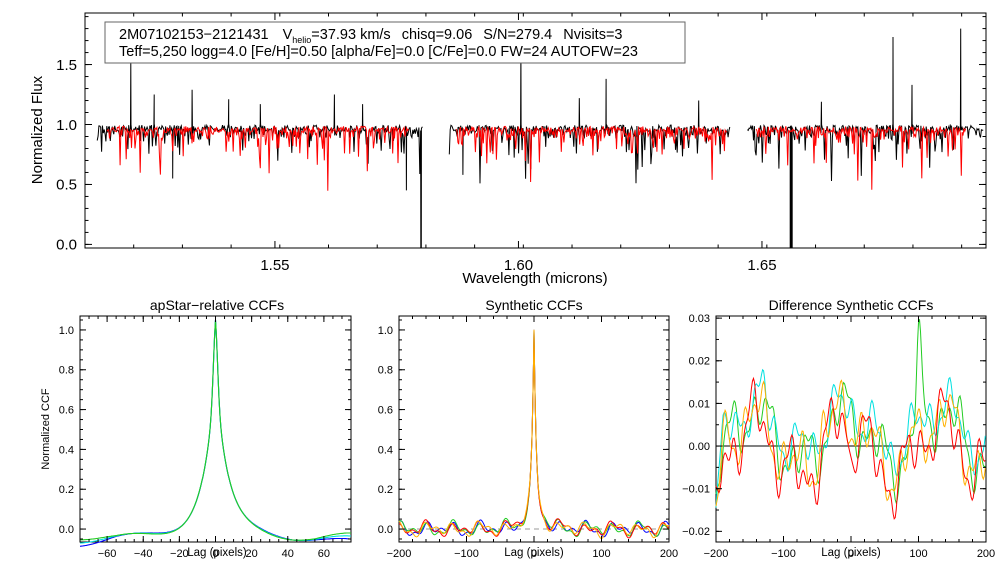  What do you see at coordinates (179, 554) in the screenshot?
I see `apstar-ccf-xtick-label: −20` at bounding box center [179, 554].